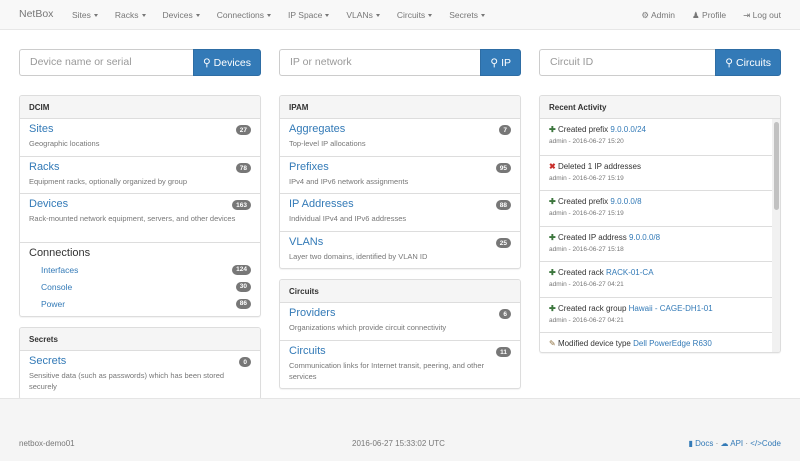 This screenshot has height=461, width=800. I want to click on activity-link: Dell PowerEdge R630, so click(672, 343).